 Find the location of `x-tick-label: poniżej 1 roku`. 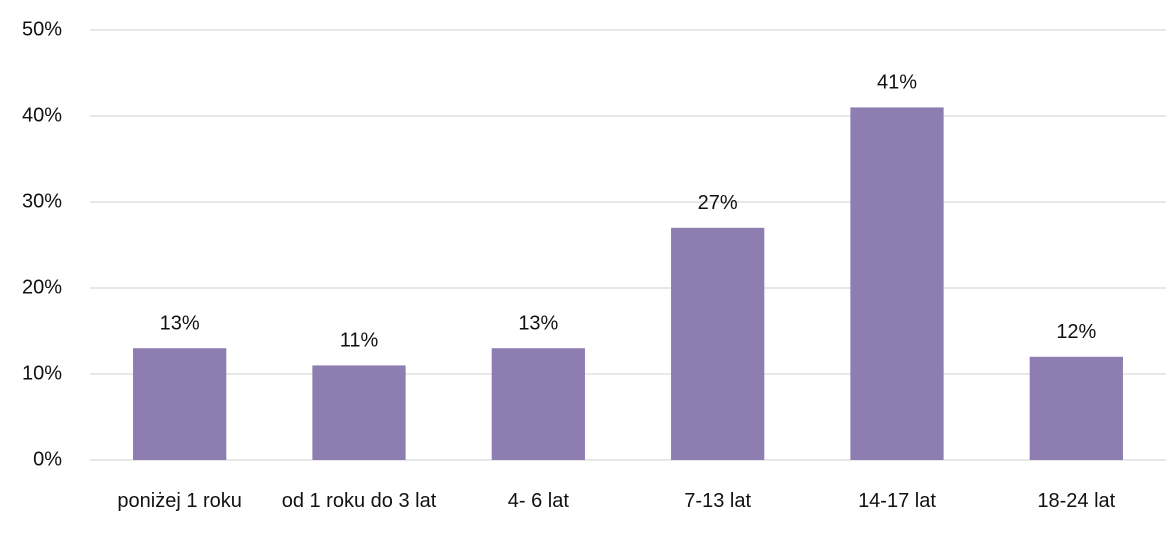

x-tick-label: poniżej 1 roku is located at coordinates (179, 501).